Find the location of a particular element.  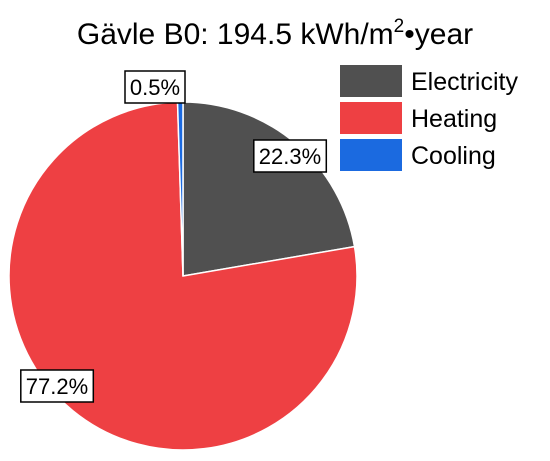

data-label-box-heating is located at coordinates (57, 386).